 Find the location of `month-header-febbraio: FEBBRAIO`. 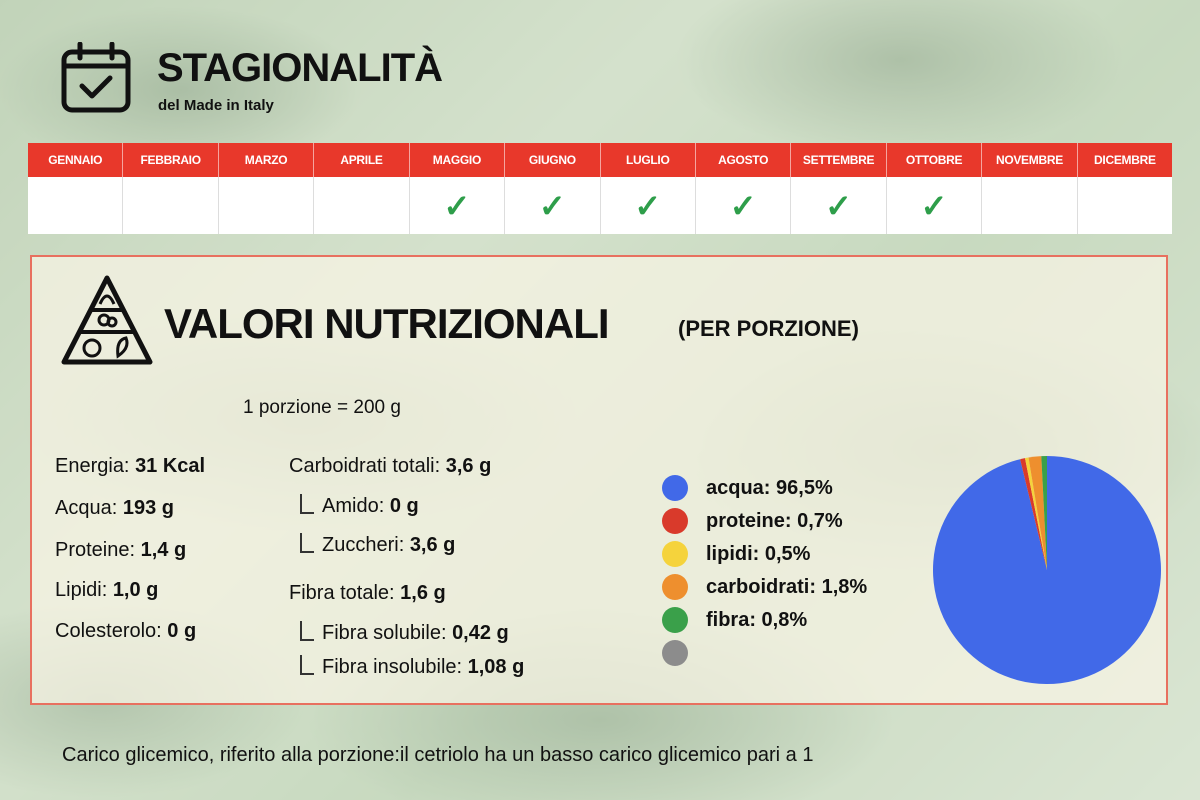

month-header-febbraio: FEBBRAIO is located at coordinates (171, 160).